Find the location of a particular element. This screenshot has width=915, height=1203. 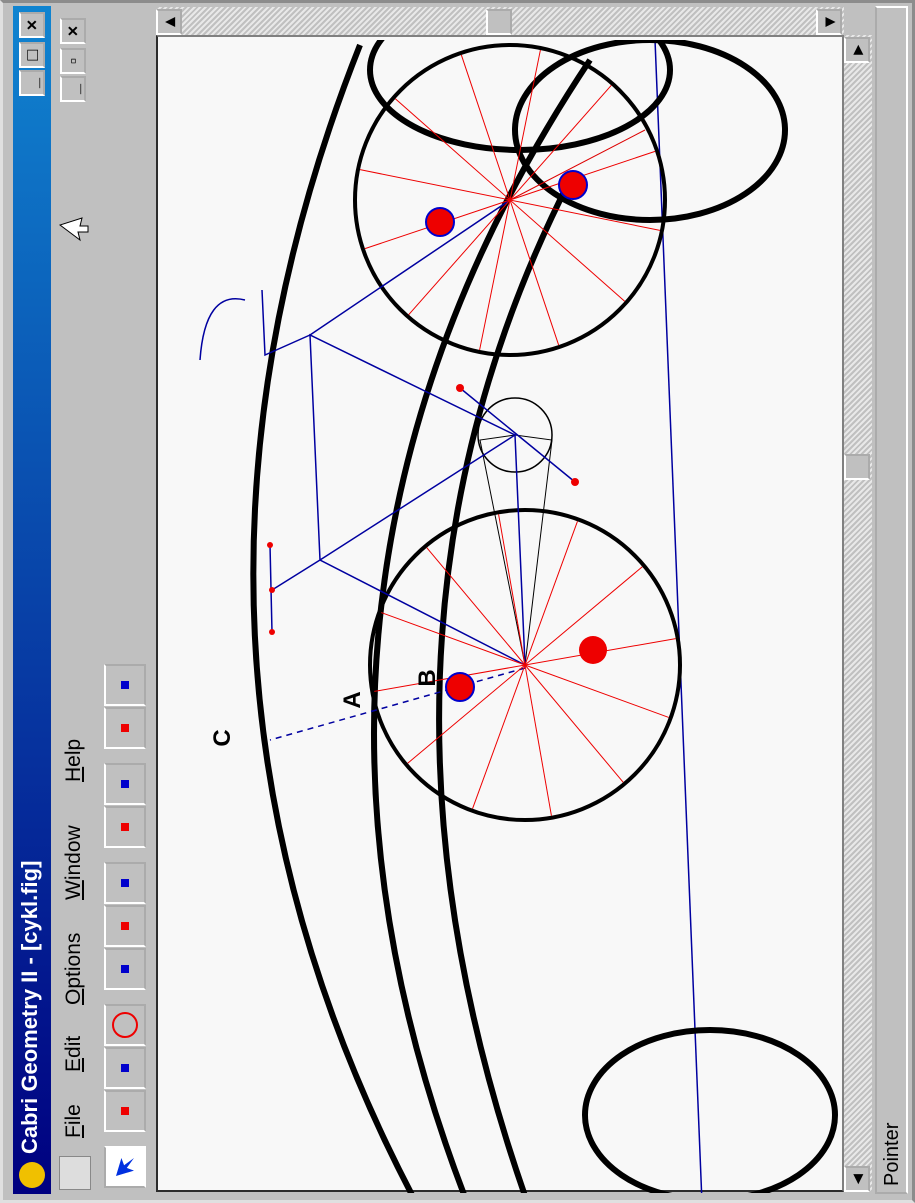

title-bar: Cabri Geometry II - [cykl.fig] _ □ × is located at coordinates (32, 600).